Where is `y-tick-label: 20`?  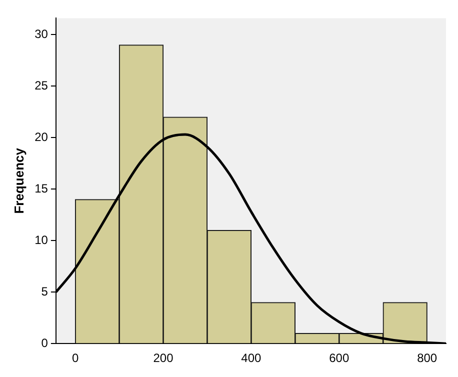
y-tick-label: 20 is located at coordinates (41, 137).